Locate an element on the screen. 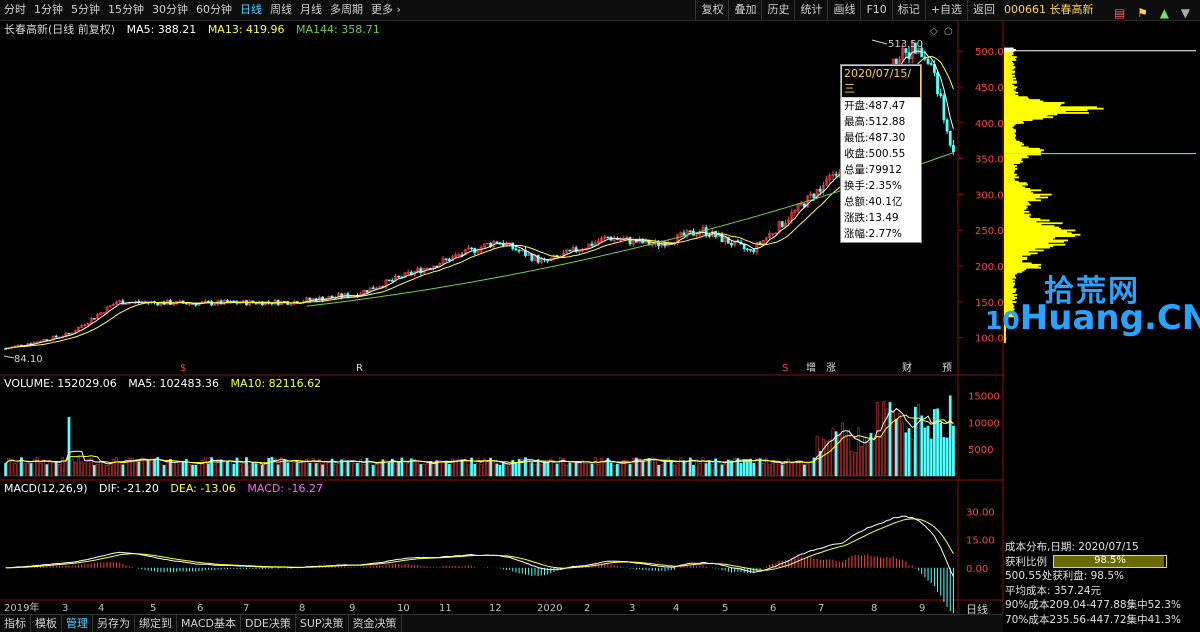  tool-button-4: 画线 is located at coordinates (843, 10).